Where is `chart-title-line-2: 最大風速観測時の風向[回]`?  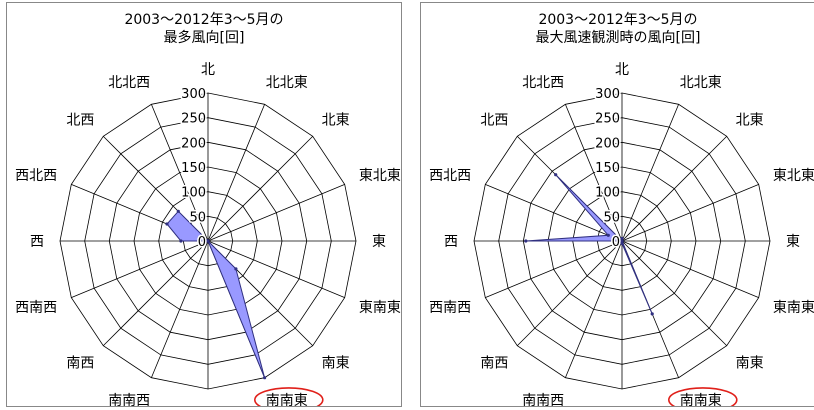 chart-title-line-2: 最大風速観測時の風向[回] is located at coordinates (618, 38).